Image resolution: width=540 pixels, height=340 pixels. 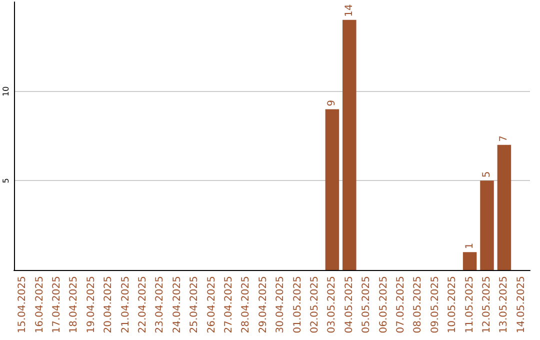 I want to click on x-tick-label: 27.04.2025, so click(x=229, y=305).